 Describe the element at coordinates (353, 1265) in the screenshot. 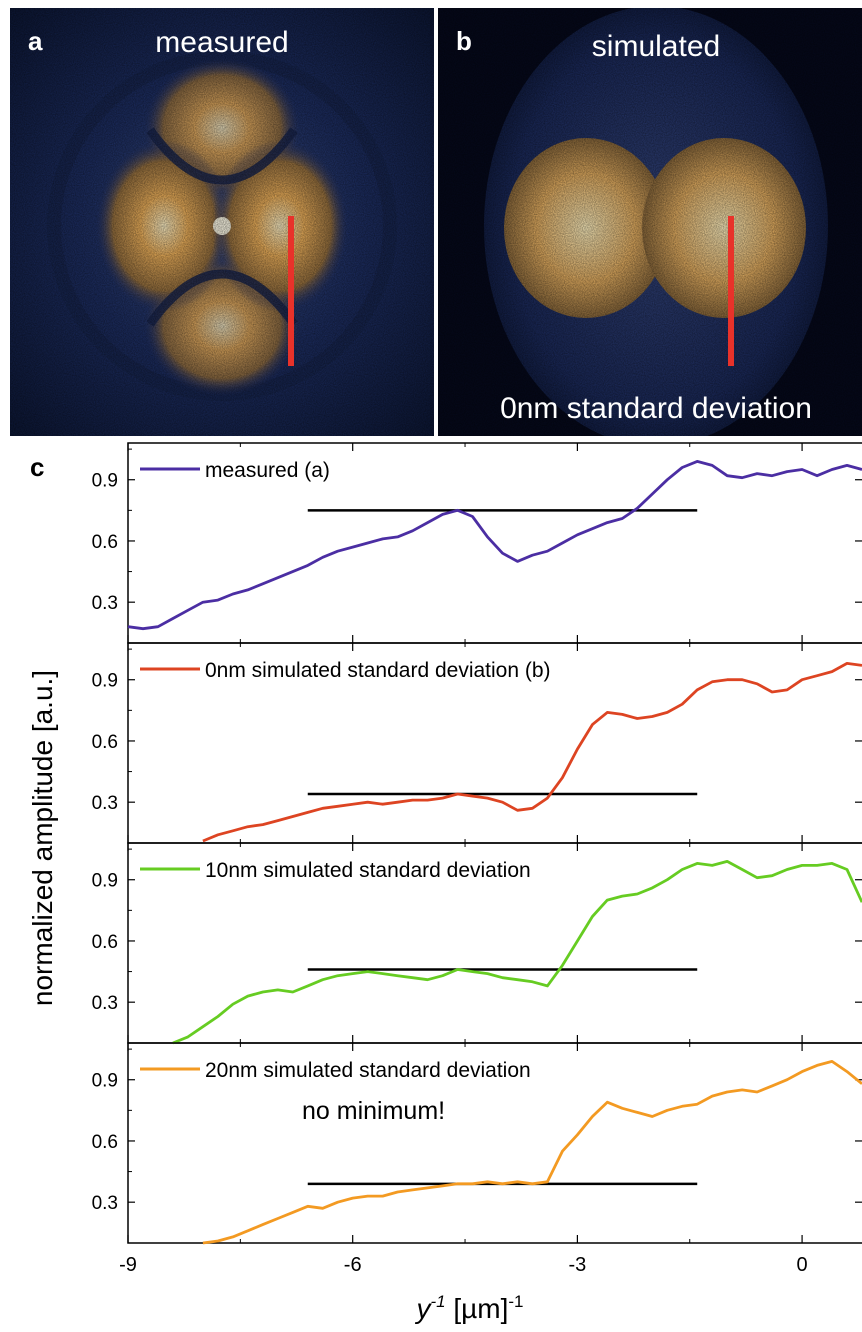

I see `x-tick-label: -6` at that location.